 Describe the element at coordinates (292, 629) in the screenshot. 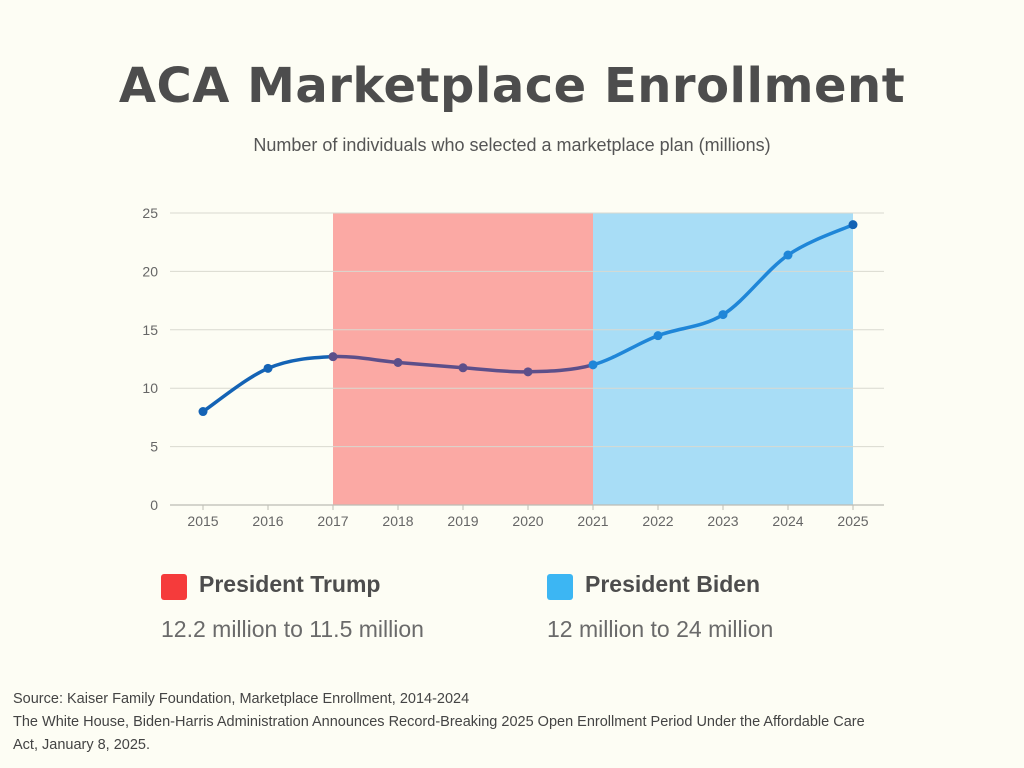

I see `legend-range-trump: 12.2 million to 11.5 million` at that location.